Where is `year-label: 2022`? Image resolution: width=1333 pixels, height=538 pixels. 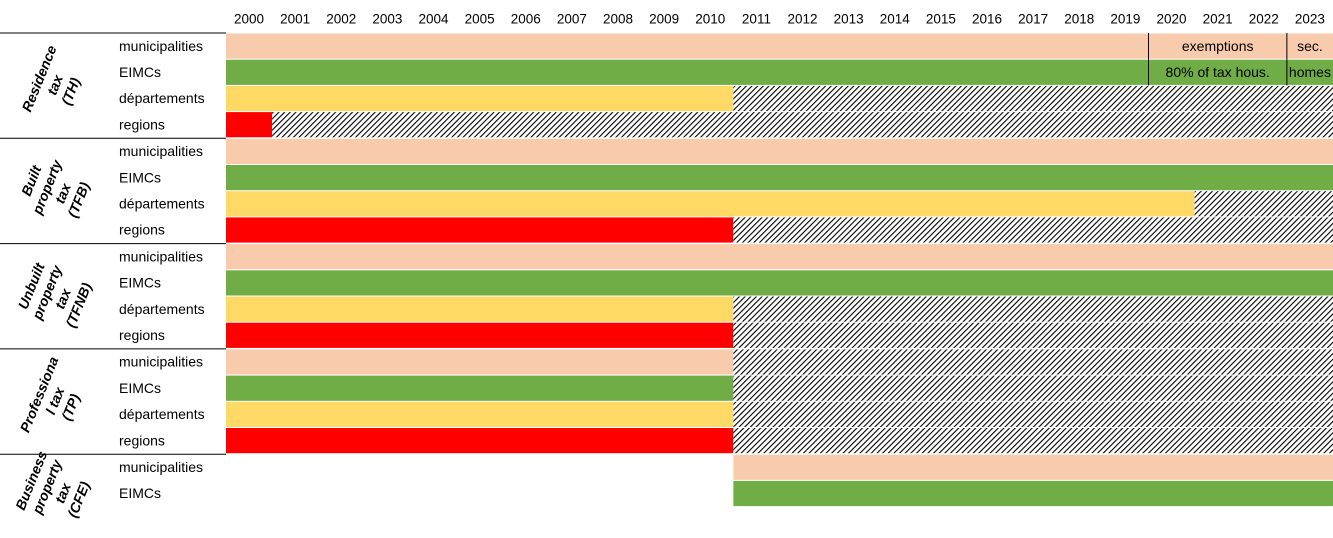 year-label: 2022 is located at coordinates (1264, 19).